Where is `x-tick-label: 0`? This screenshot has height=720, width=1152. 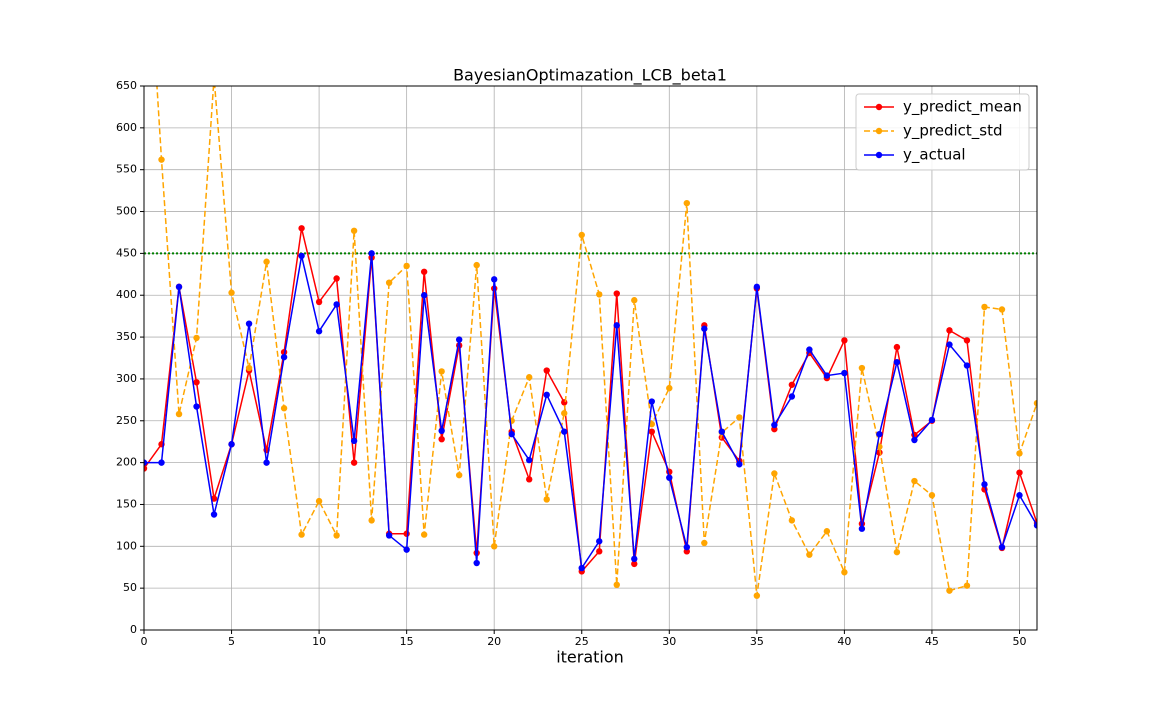 x-tick-label: 0 is located at coordinates (144, 641).